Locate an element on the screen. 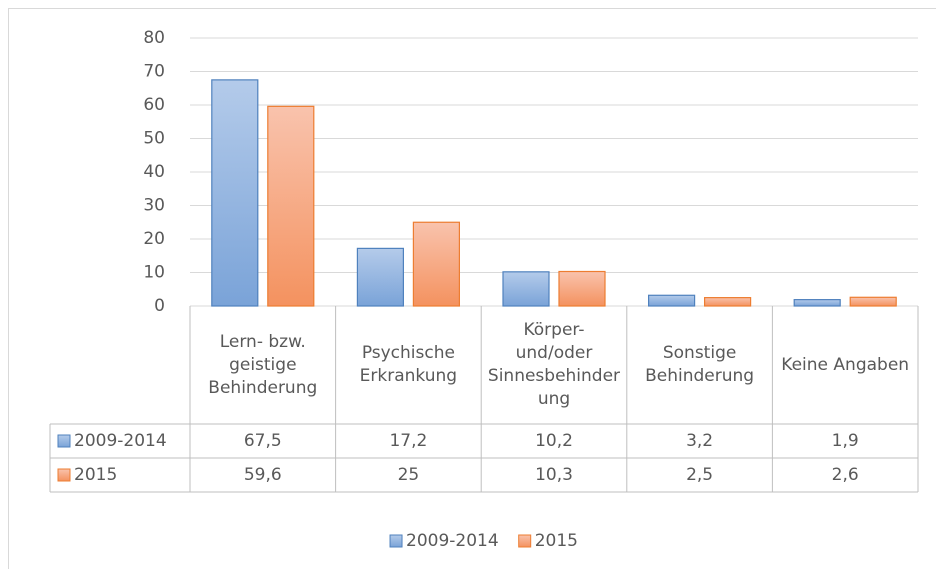 The height and width of the screenshot is (569, 936). legend-label: 2009-2014 is located at coordinates (452, 541).